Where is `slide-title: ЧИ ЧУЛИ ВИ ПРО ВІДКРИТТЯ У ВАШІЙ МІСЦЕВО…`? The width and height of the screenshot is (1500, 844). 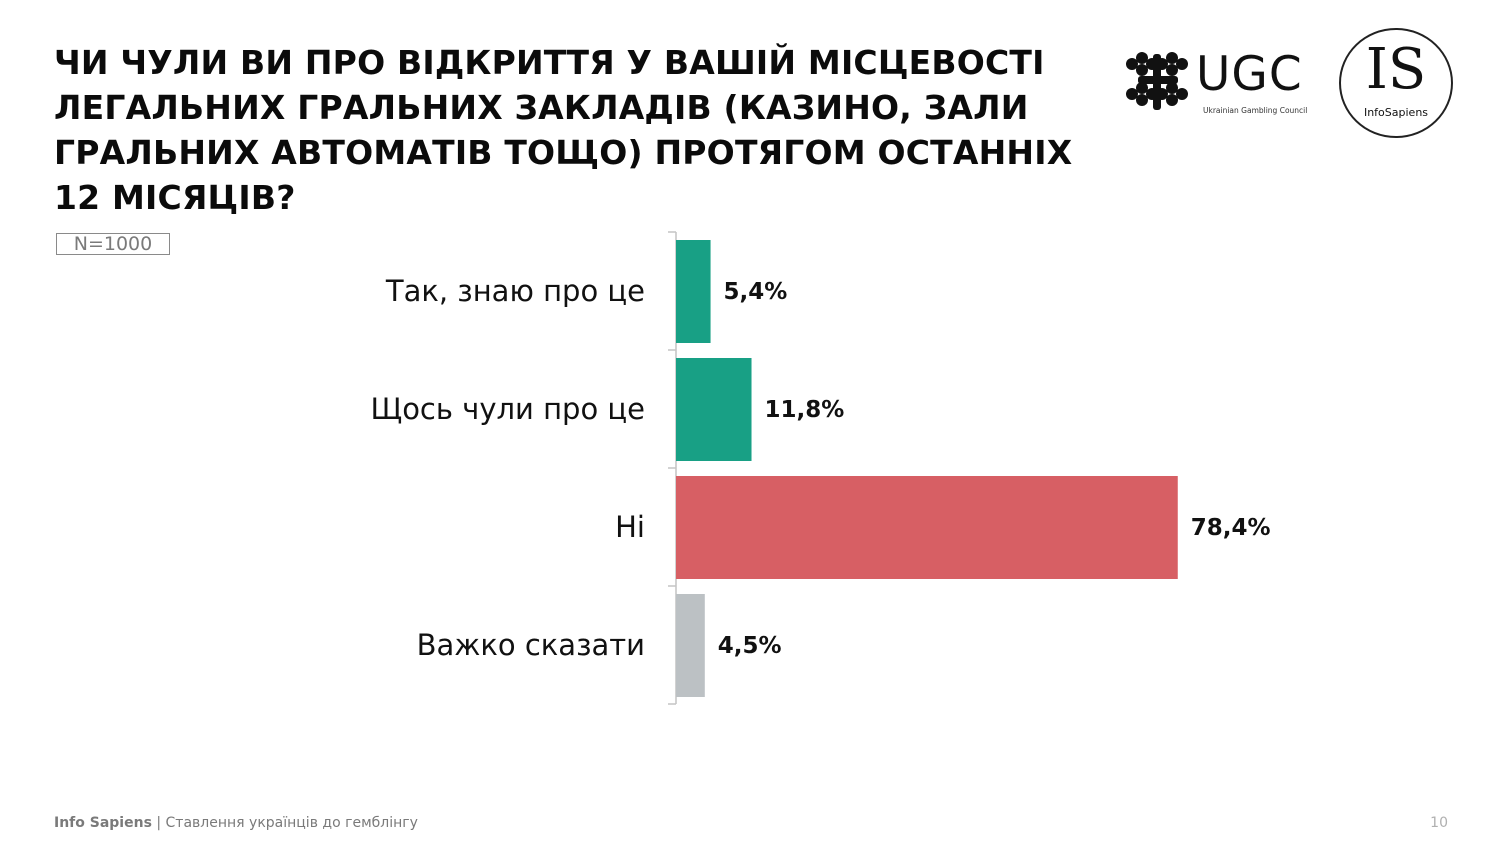 slide-title: ЧИ ЧУЛИ ВИ ПРО ВІДКРИТТЯ У ВАШІЙ МІСЦЕВО… is located at coordinates (563, 130).